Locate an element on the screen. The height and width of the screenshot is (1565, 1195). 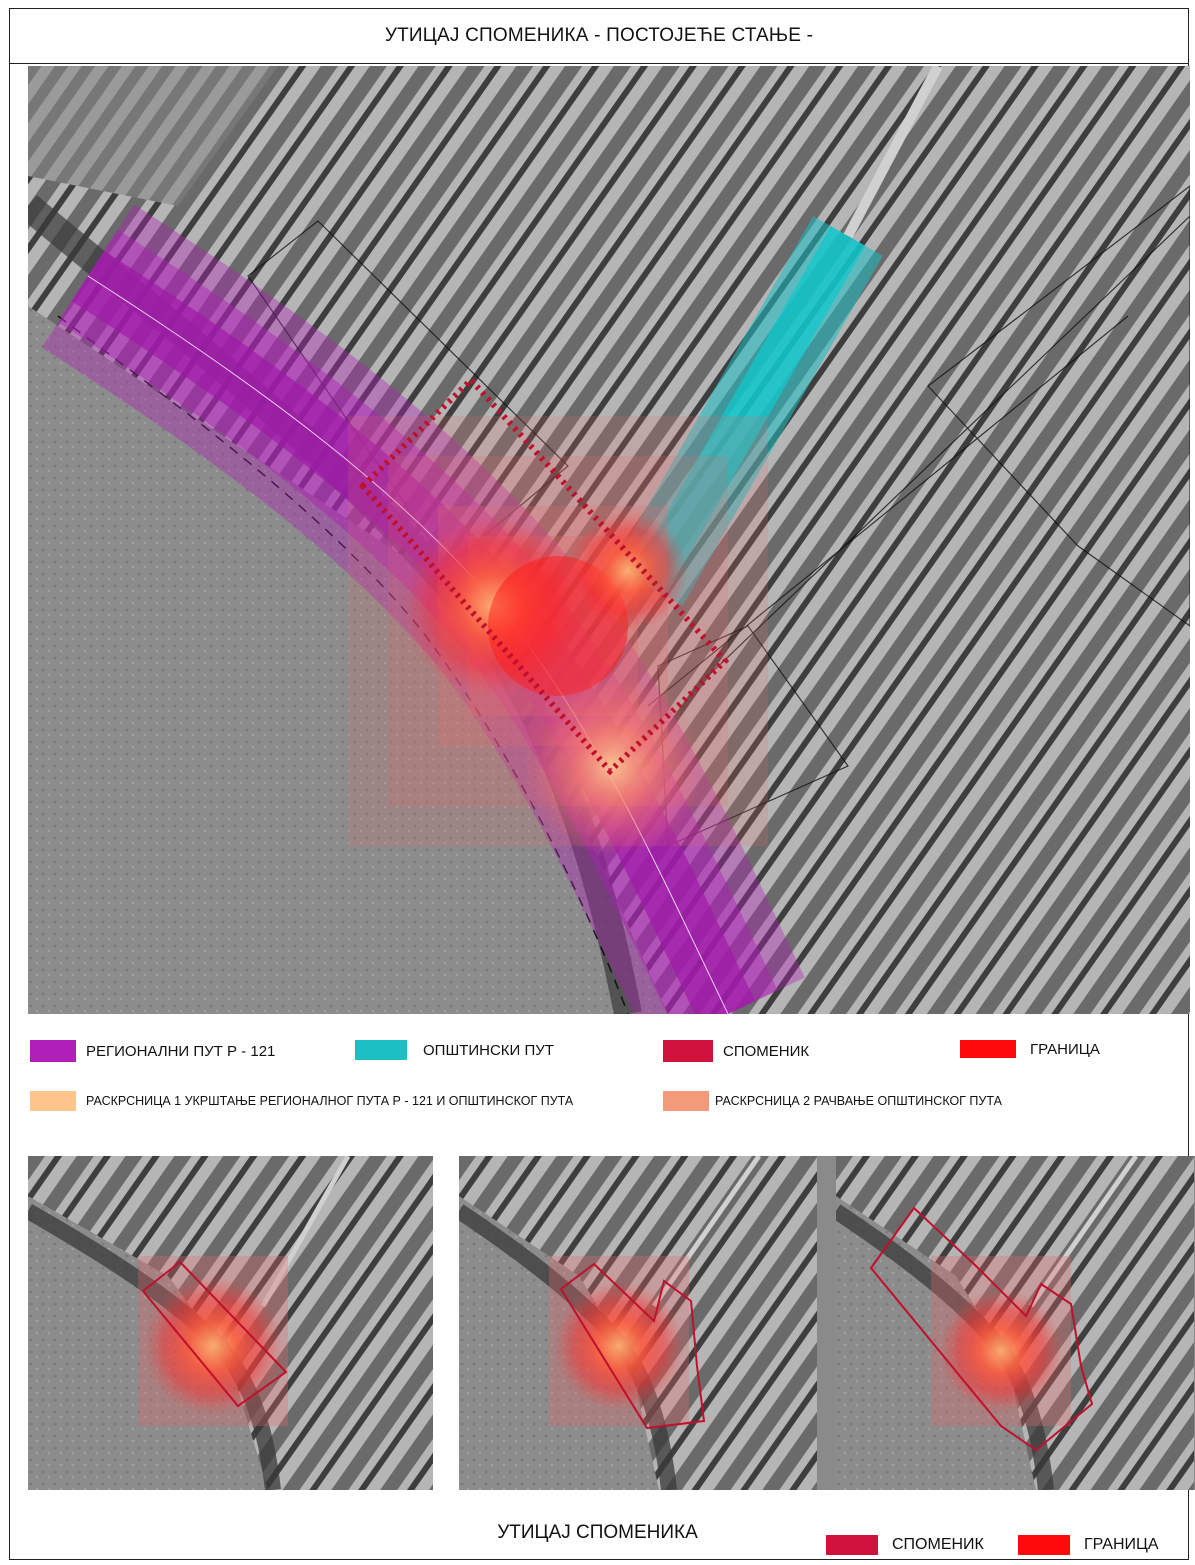
regional-road-swatch is located at coordinates (53, 1051).